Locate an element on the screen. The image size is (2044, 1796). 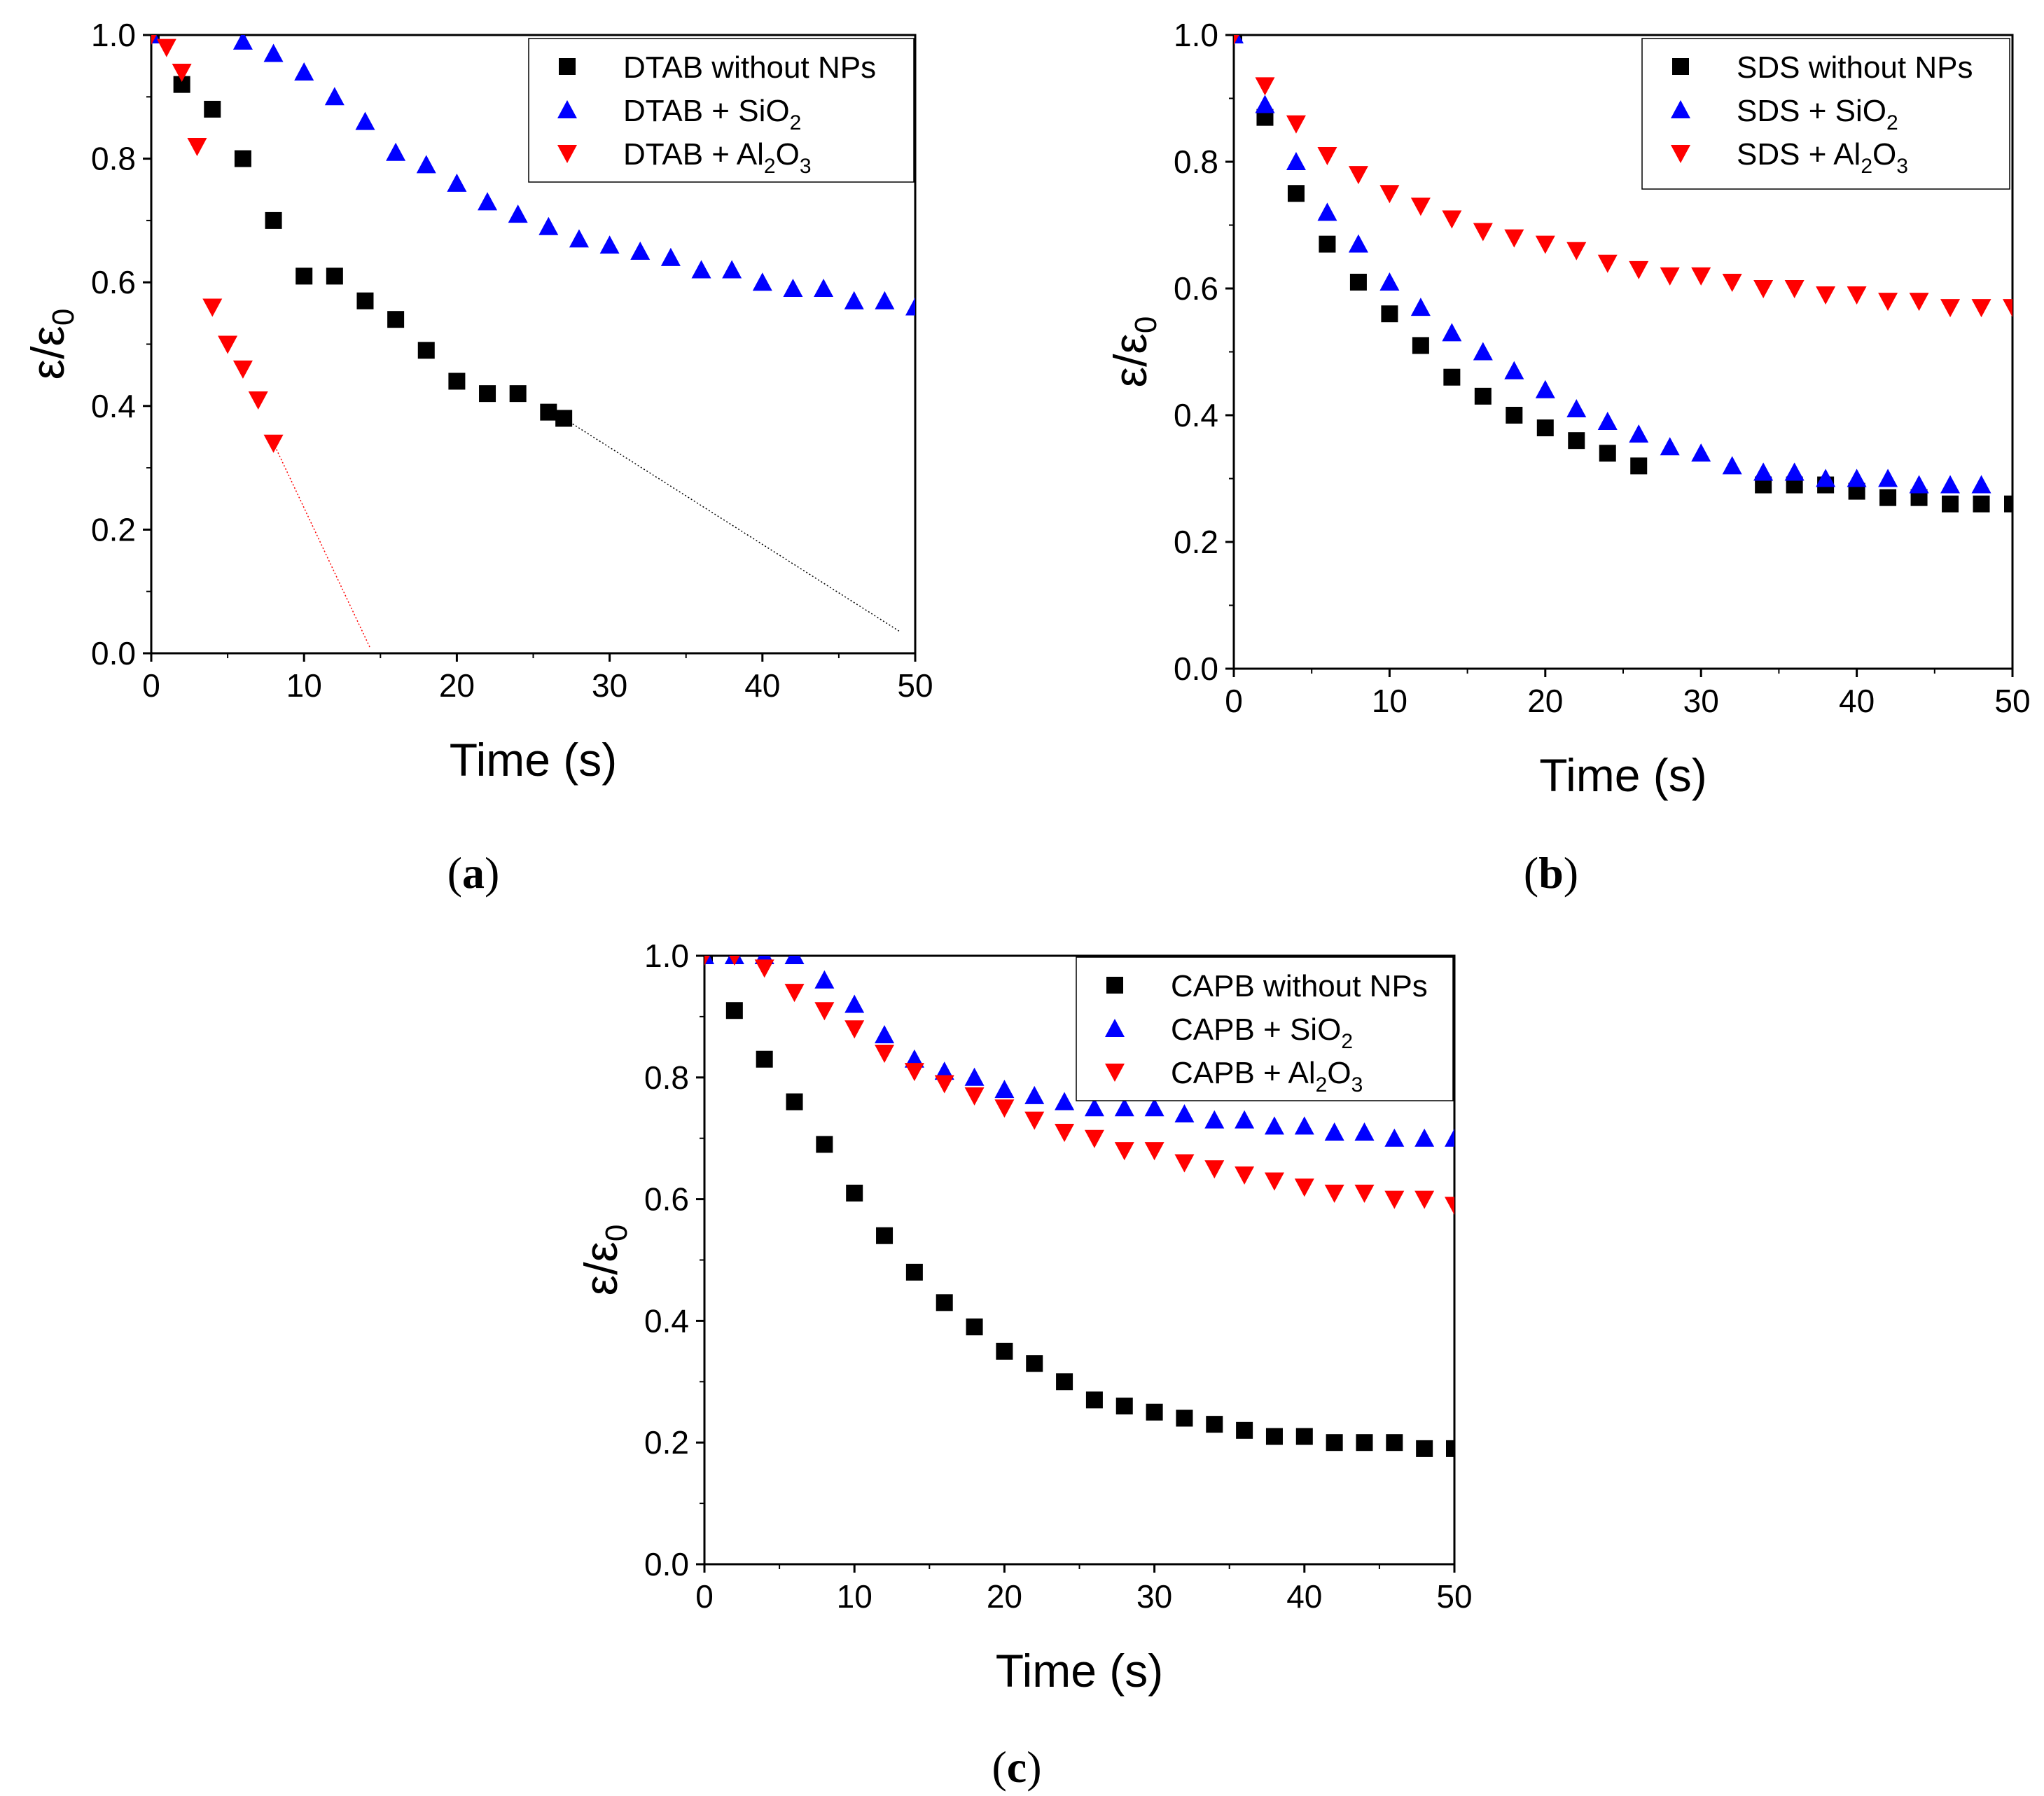
x-axis-title: Time (s) is located at coordinates (534, 760).